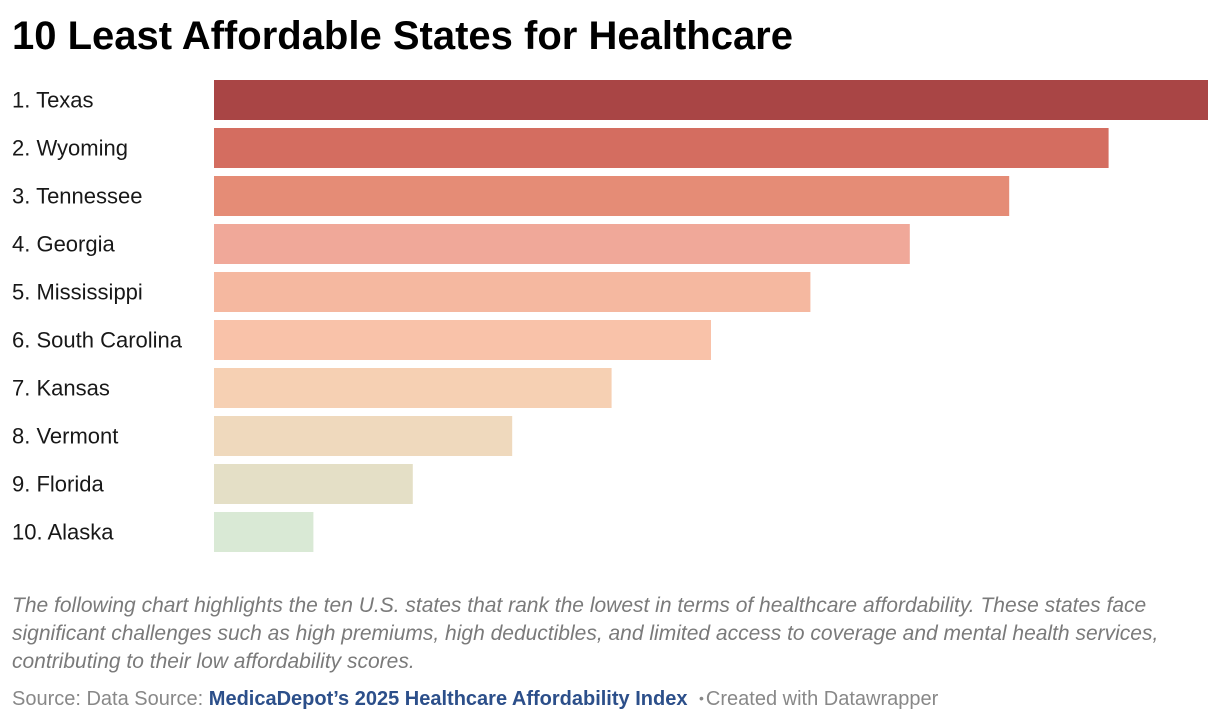 The width and height of the screenshot is (1220, 722). I want to click on category-label: 5. Mississippi, so click(77, 292).